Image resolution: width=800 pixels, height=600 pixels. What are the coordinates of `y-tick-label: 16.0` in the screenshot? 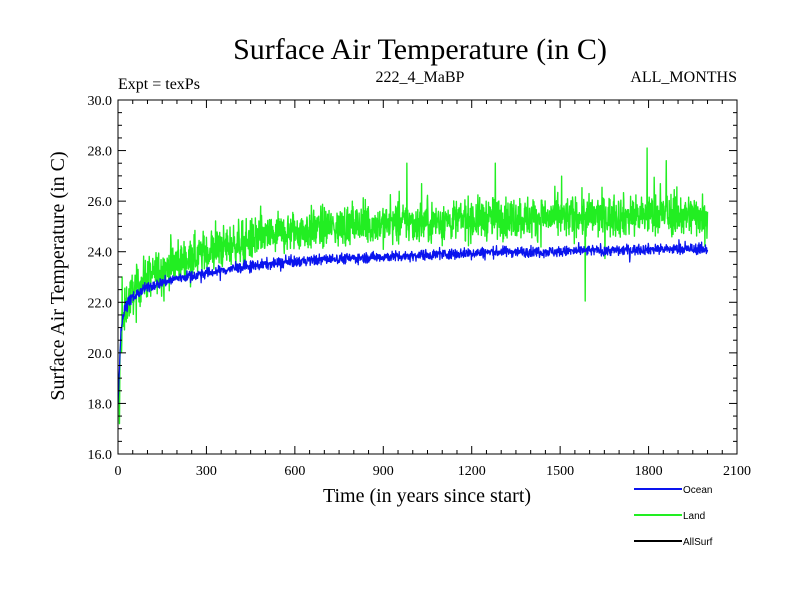 It's located at (100, 455).